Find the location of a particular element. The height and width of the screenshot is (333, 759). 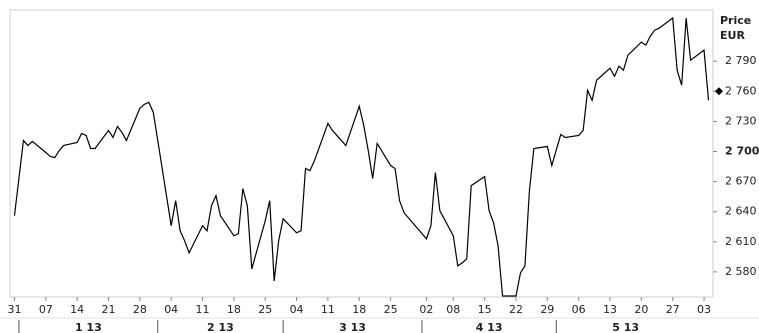

x-tick-label: 29 is located at coordinates (547, 309).